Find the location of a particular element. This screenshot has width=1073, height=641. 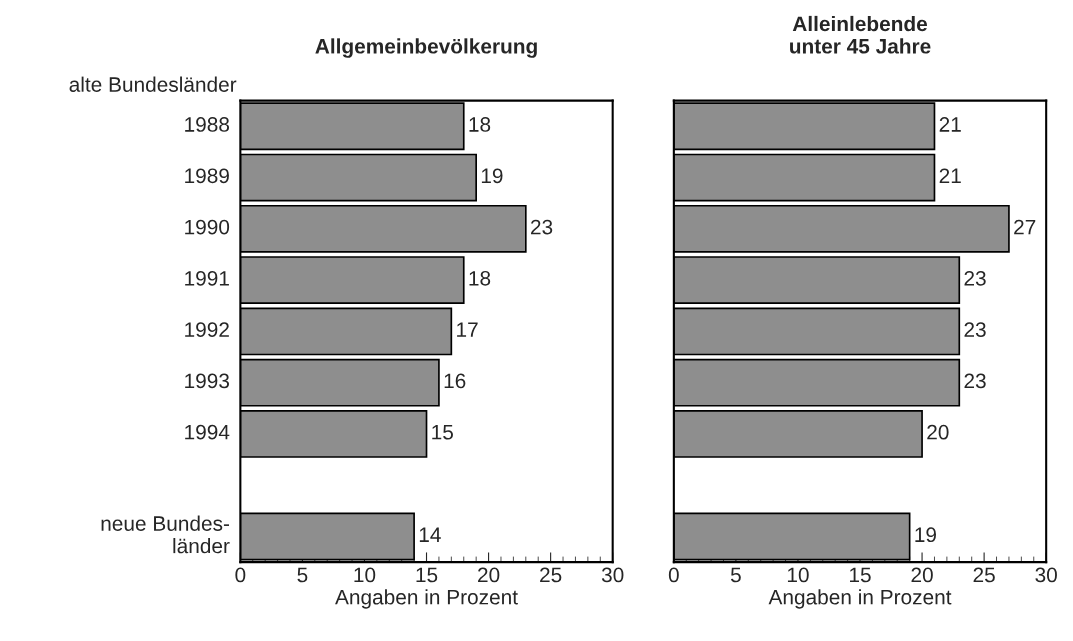

y-tick-label: 1990 is located at coordinates (207, 227).